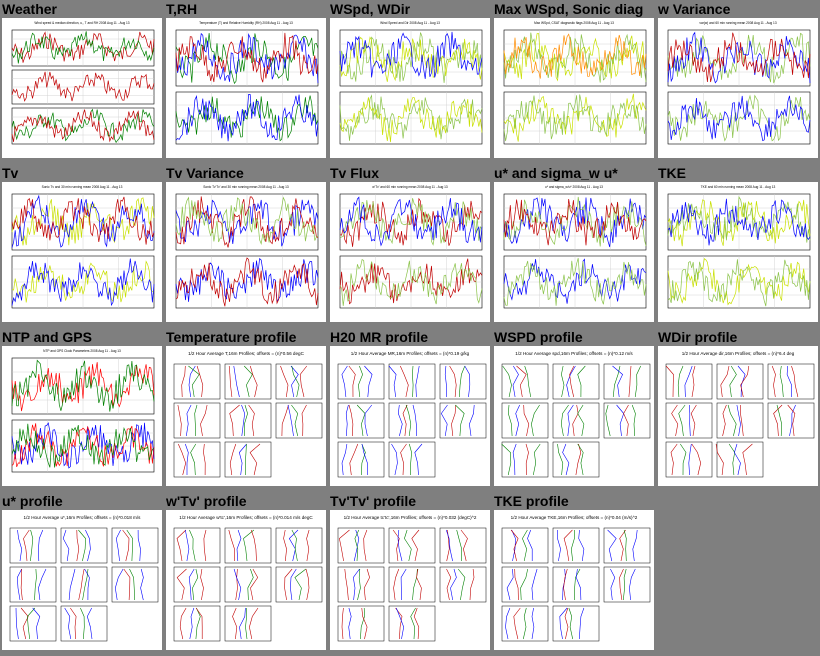 The width and height of the screenshot is (820, 656). Describe the element at coordinates (569, 9) in the screenshot. I see `plot-title: Max WSpd, Sonic diag` at that location.